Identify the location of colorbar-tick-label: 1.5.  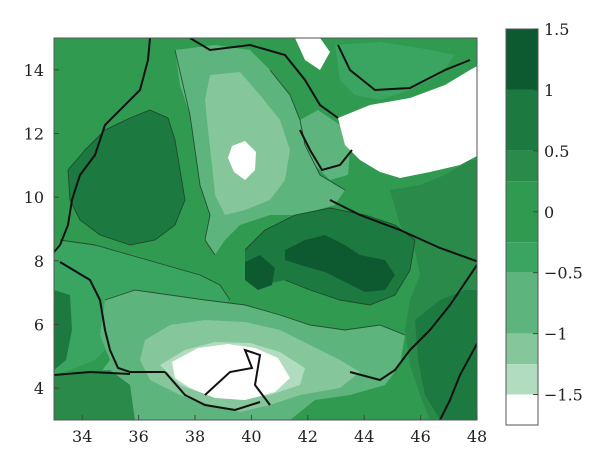
(556, 29).